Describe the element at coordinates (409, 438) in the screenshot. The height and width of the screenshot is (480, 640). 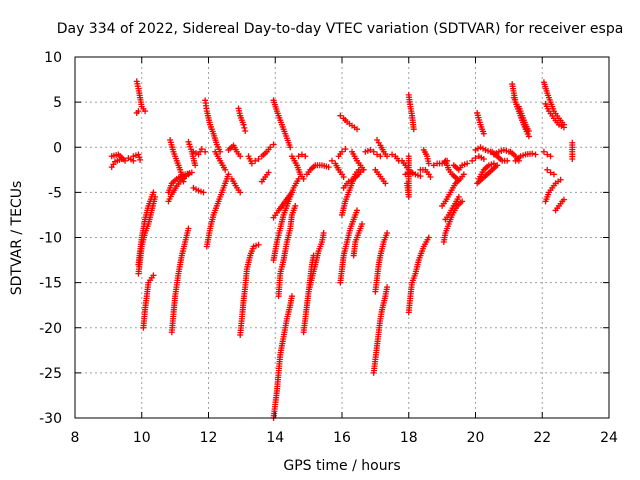
I see `x-tick-label: 18` at that location.